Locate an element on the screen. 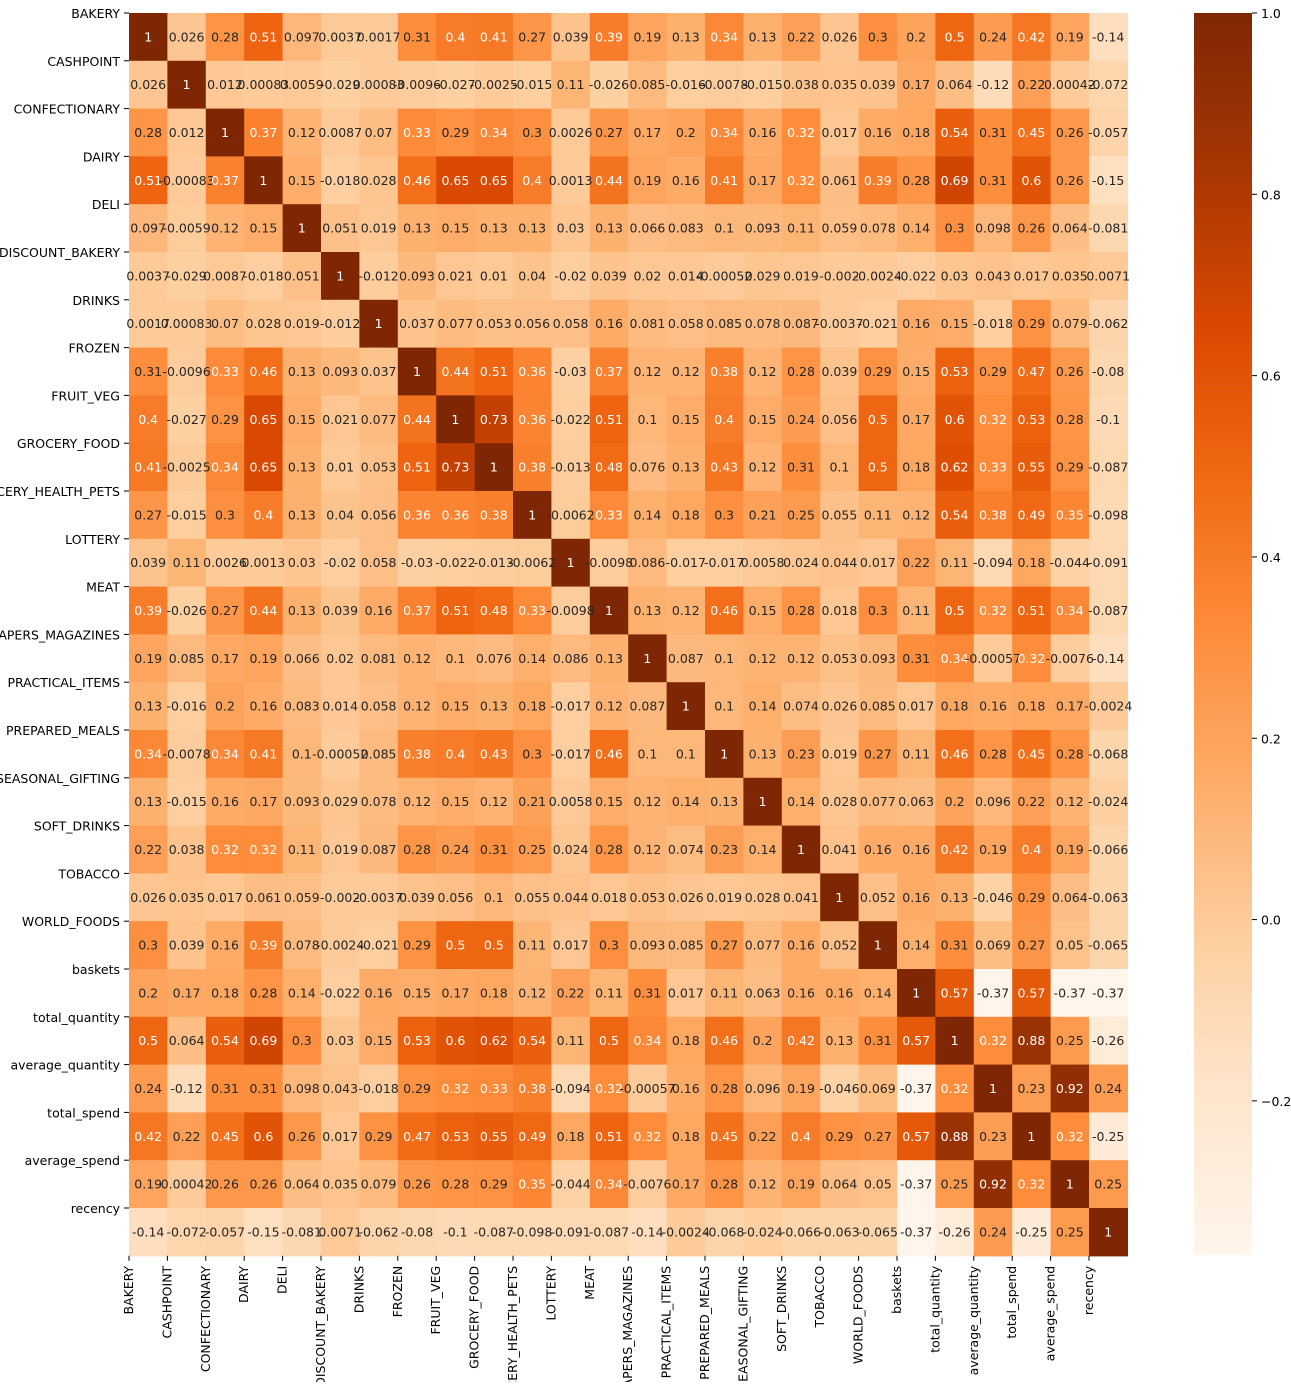 This screenshot has height=1387, width=1291. x-tick-label: total_quantity is located at coordinates (934, 1309).